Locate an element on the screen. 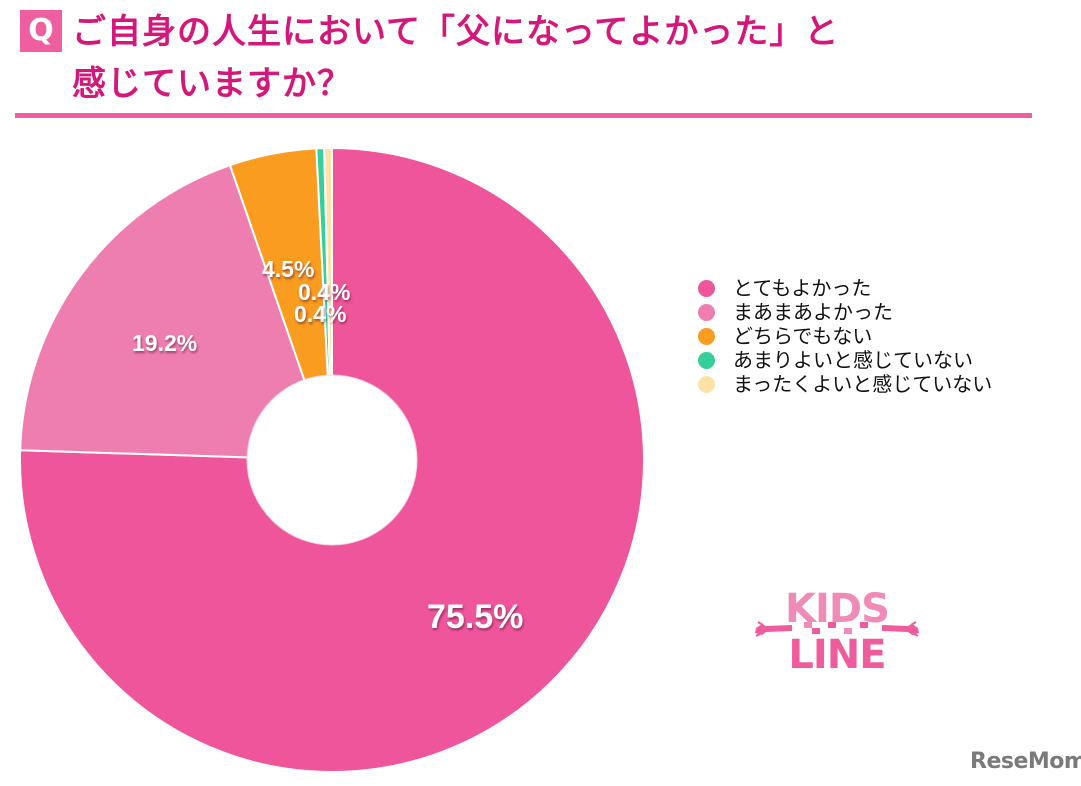 This screenshot has width=1081, height=786. title-divider is located at coordinates (523, 115).